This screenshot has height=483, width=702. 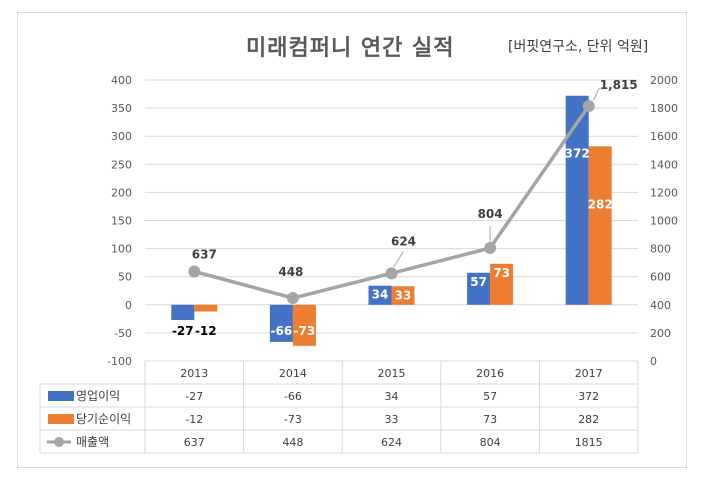 I want to click on y-left-tick-label: 300, so click(x=121, y=136).